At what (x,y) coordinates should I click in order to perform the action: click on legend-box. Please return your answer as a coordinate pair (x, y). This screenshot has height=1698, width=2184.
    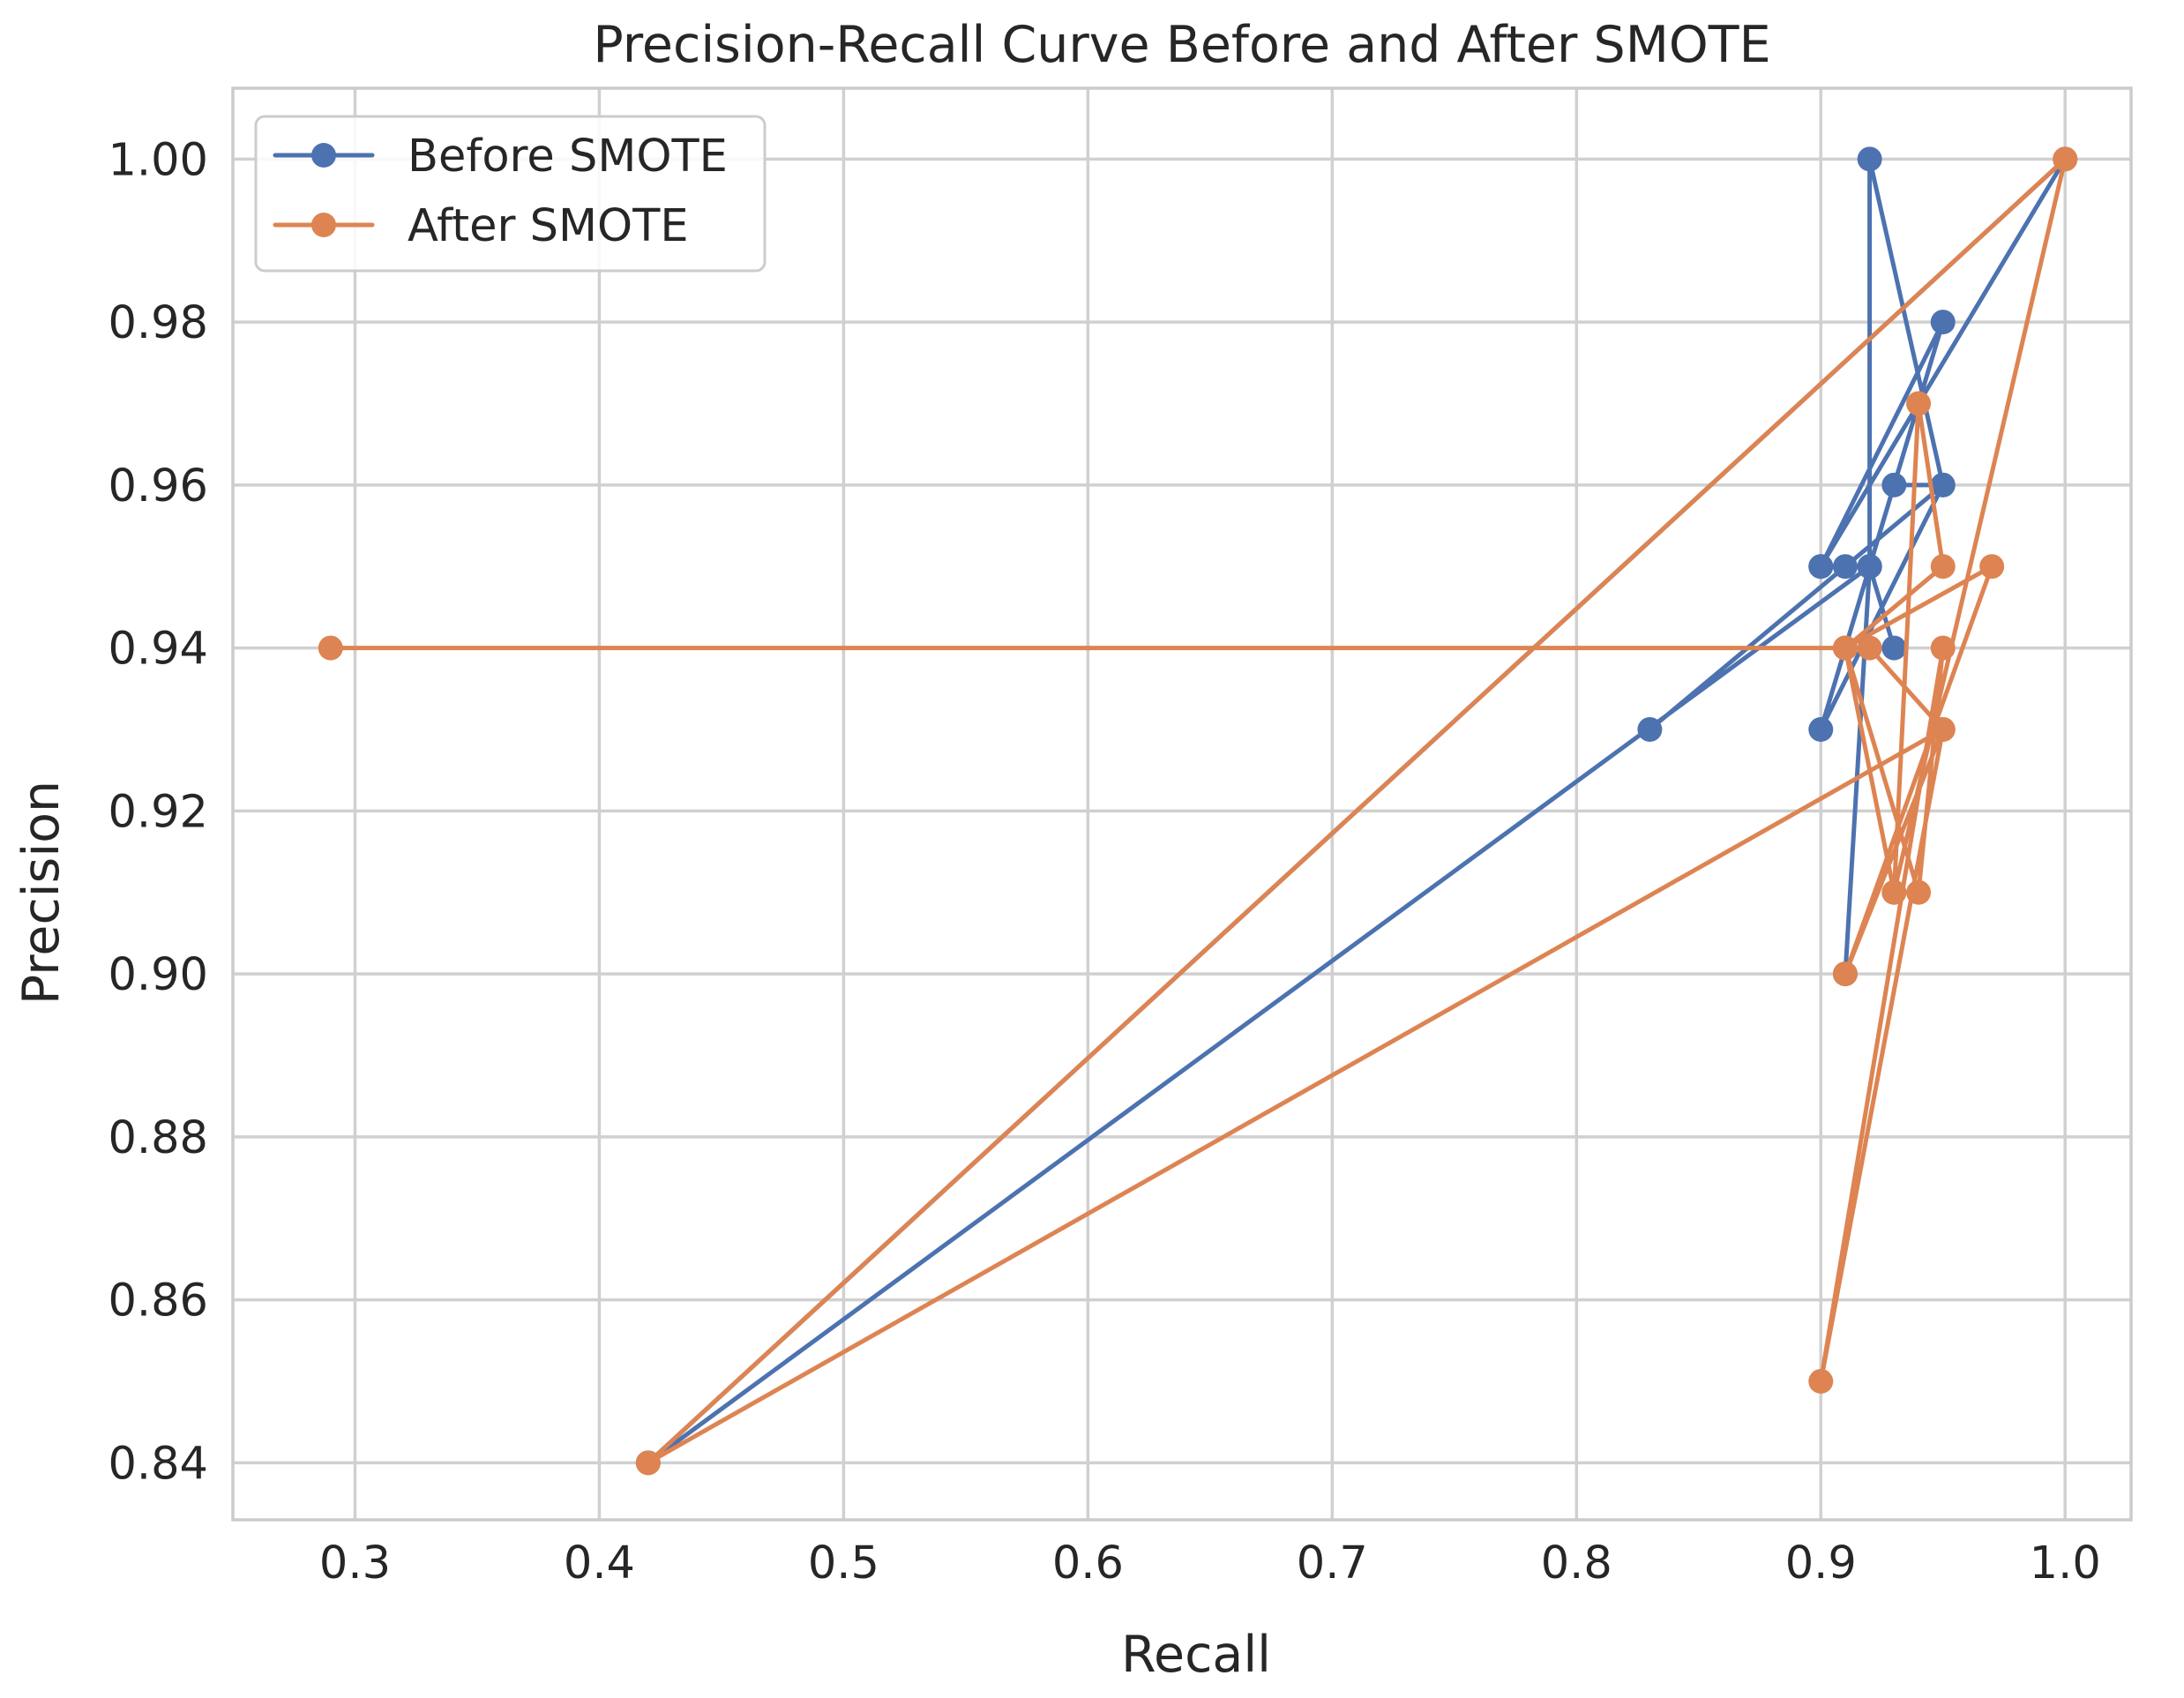
    Looking at the image, I should click on (510, 194).